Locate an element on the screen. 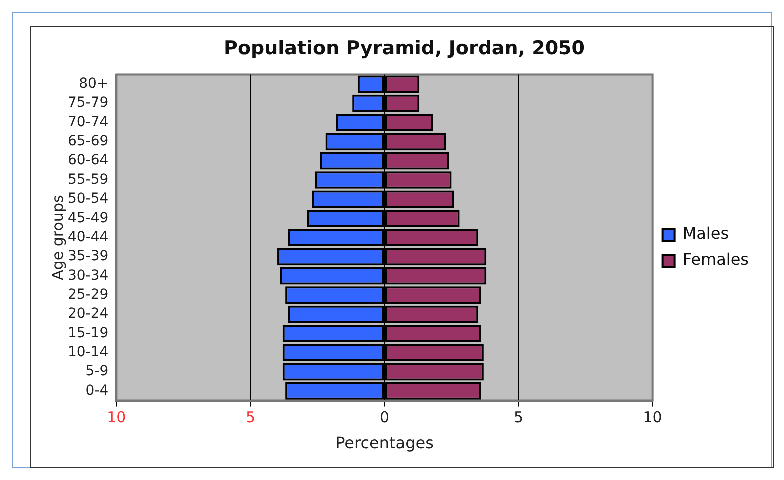  y-tick-label: 45-49 is located at coordinates (88, 218).